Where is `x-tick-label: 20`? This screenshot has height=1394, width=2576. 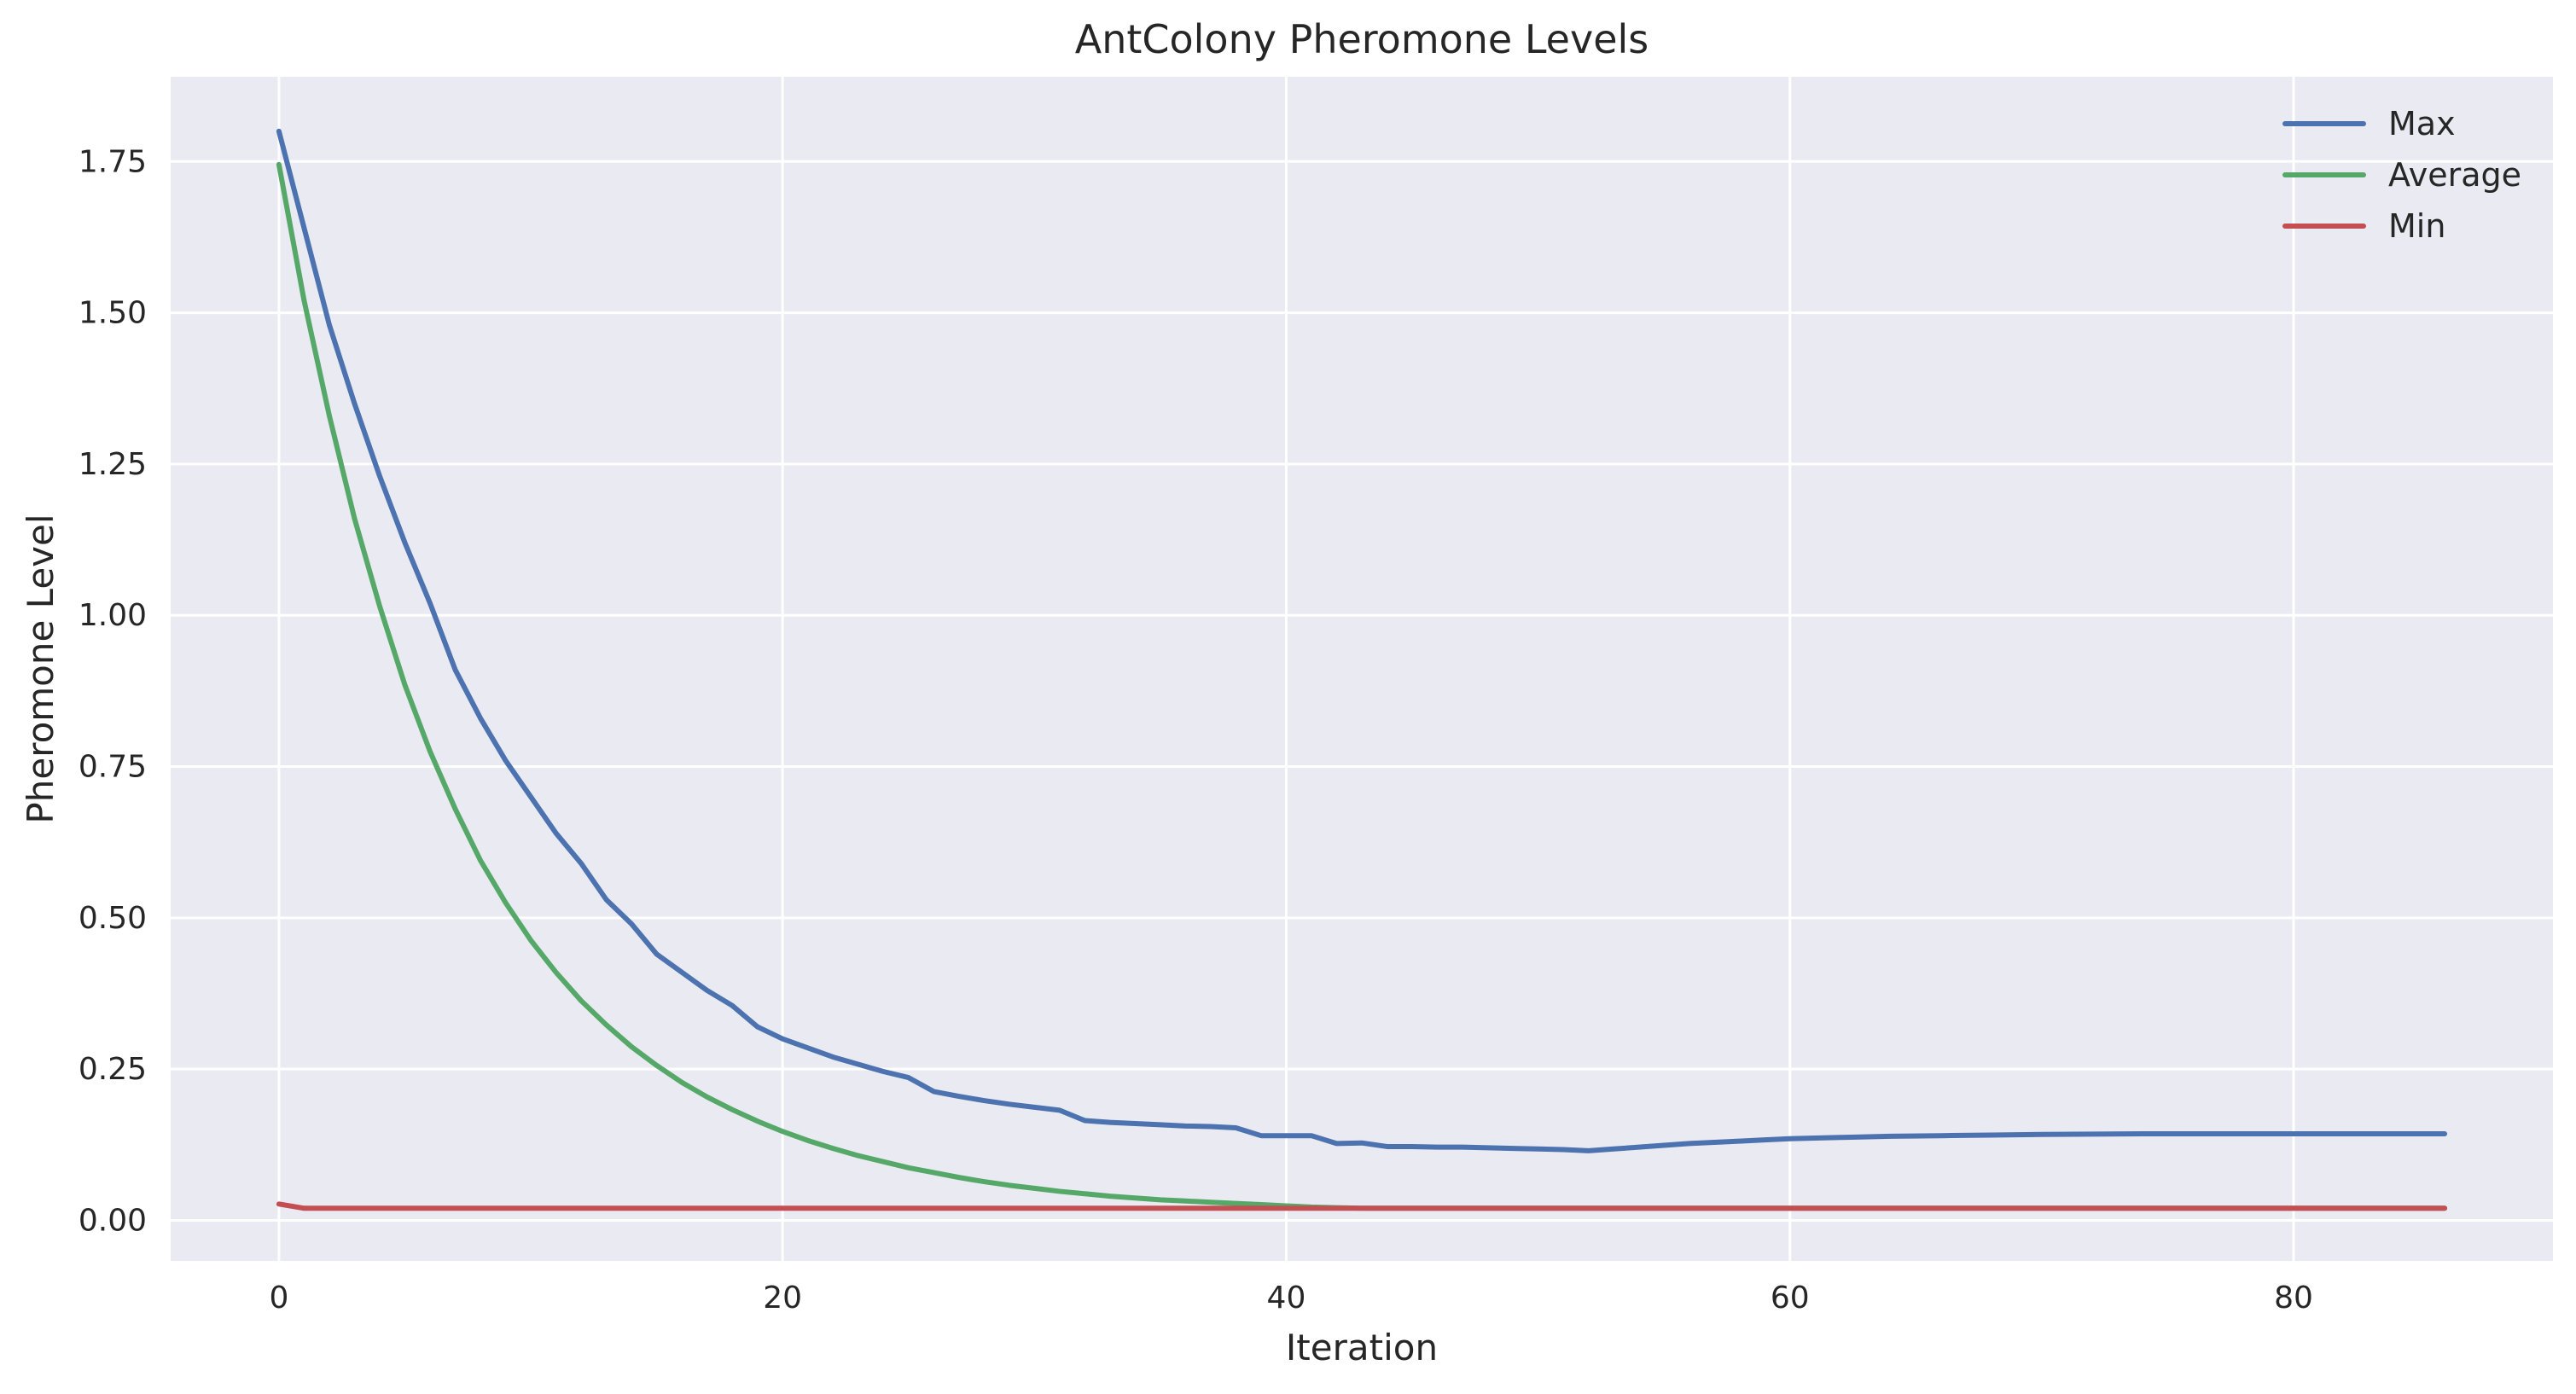 x-tick-label: 20 is located at coordinates (782, 1298).